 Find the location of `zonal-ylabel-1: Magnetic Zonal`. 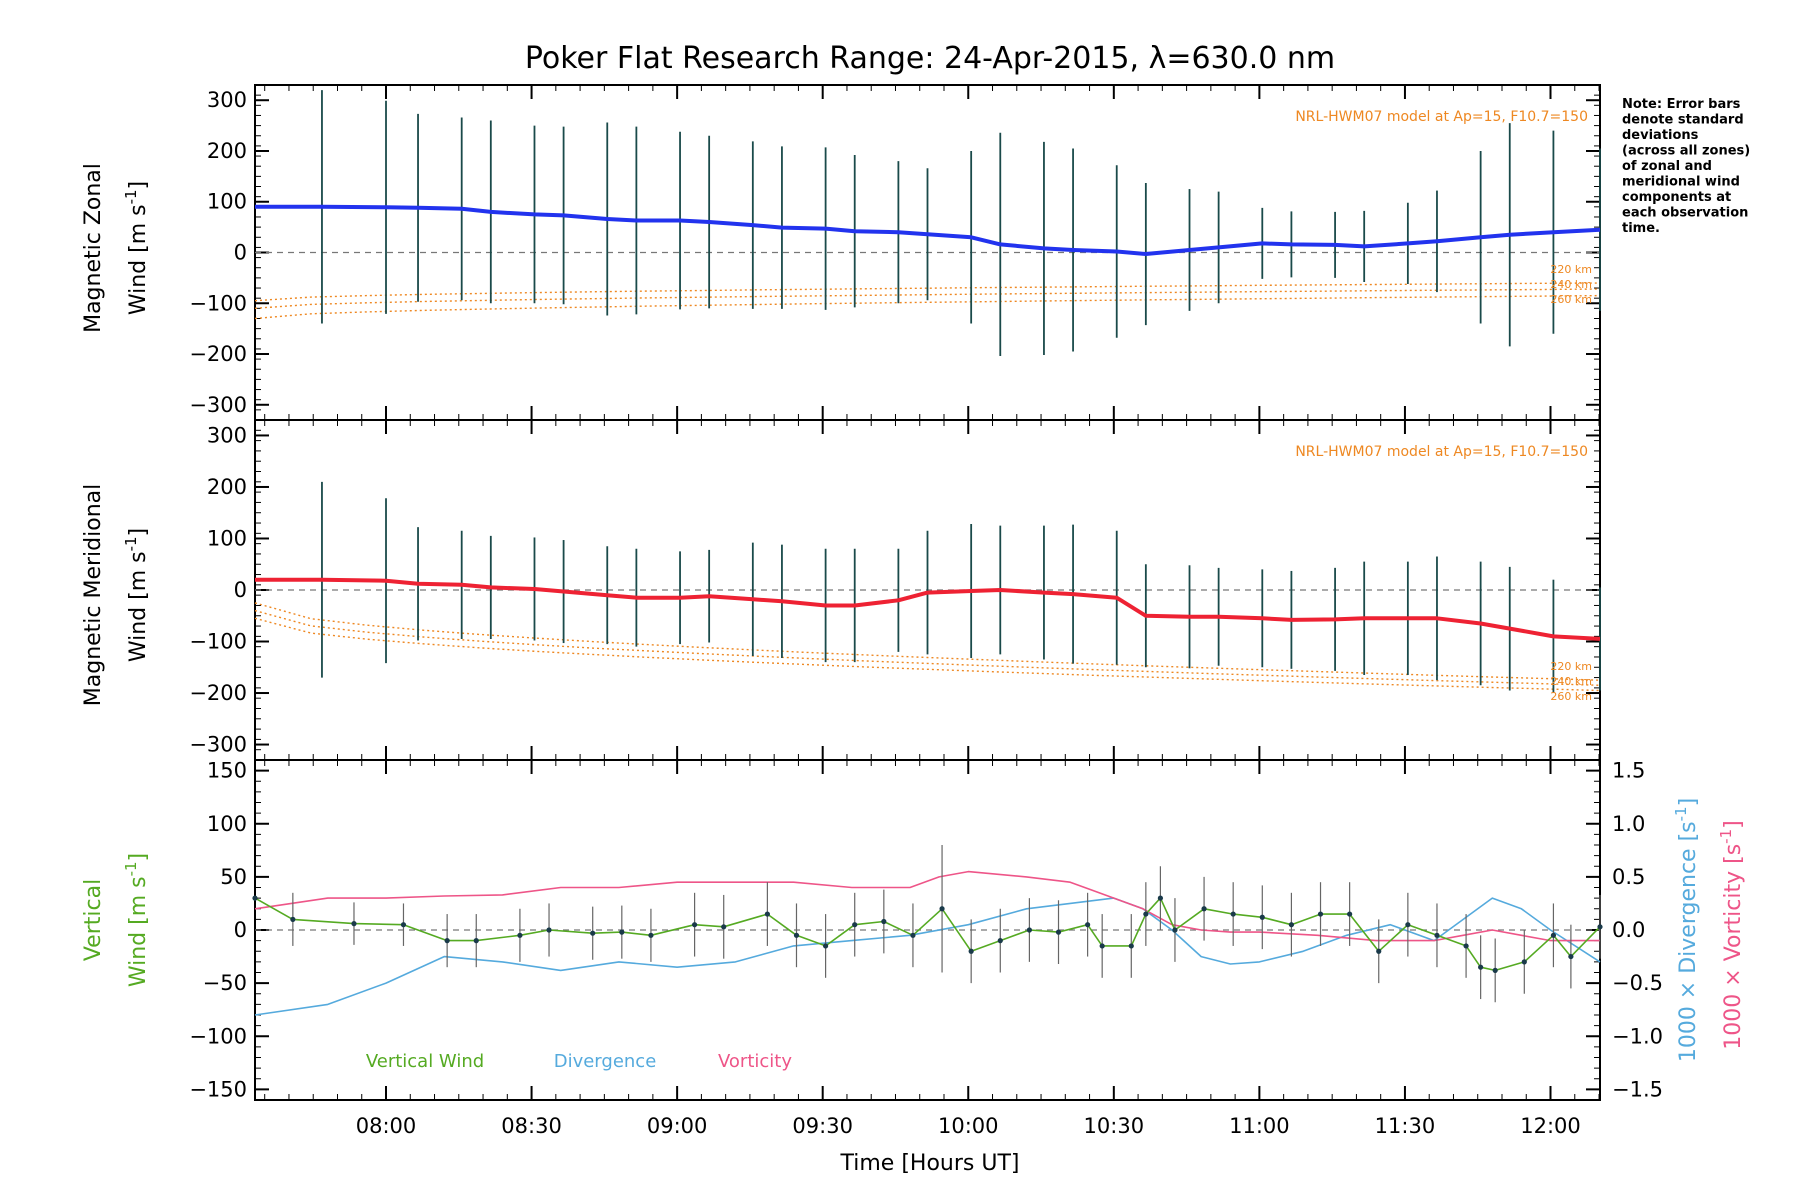

zonal-ylabel-1: Magnetic Zonal is located at coordinates (93, 248).